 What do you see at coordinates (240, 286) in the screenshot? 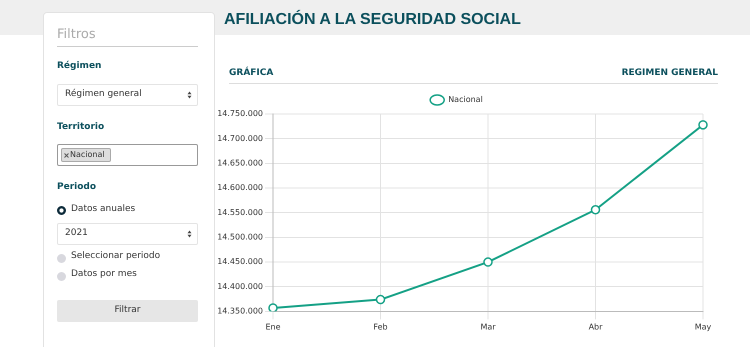
I see `y-tick-label: 14.400.000` at bounding box center [240, 286].